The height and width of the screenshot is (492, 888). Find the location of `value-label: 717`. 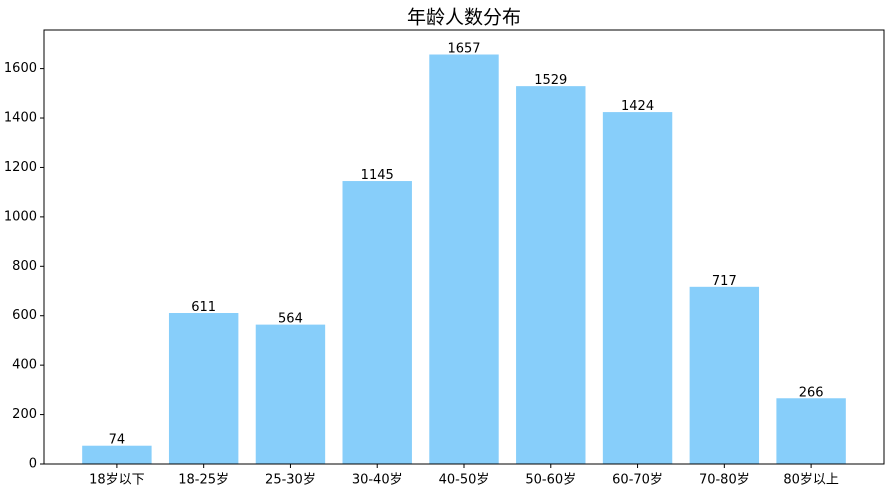

value-label: 717 is located at coordinates (724, 281).